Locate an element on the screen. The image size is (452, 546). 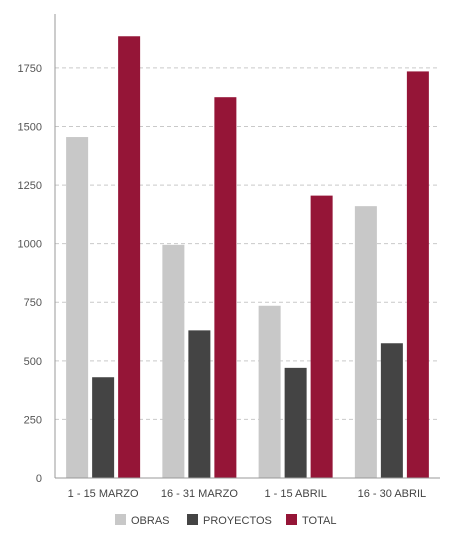
legend-swatch-proyectos is located at coordinates (192, 519).